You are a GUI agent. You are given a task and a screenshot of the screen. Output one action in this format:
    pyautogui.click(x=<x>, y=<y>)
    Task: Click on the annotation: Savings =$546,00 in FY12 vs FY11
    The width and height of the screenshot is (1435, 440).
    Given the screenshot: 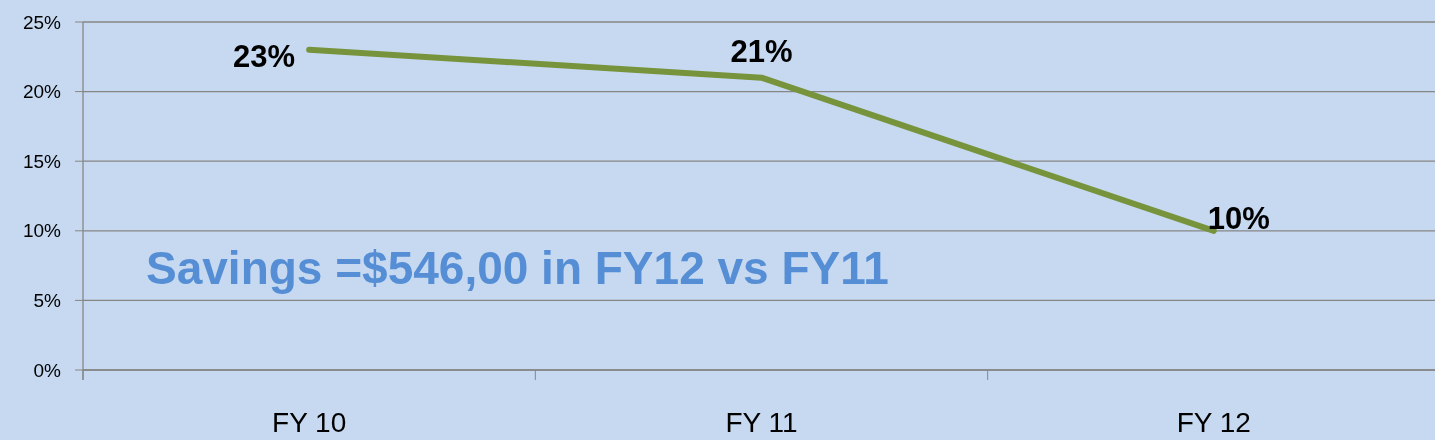 What is the action you would take?
    pyautogui.click(x=517, y=268)
    